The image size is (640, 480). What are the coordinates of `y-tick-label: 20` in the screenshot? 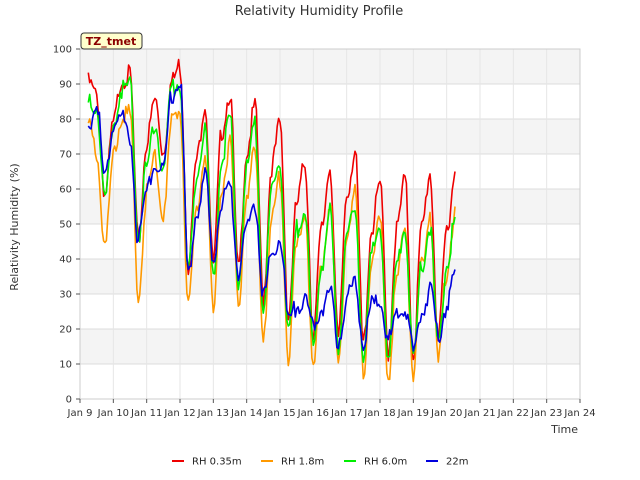 It's located at (65, 330).